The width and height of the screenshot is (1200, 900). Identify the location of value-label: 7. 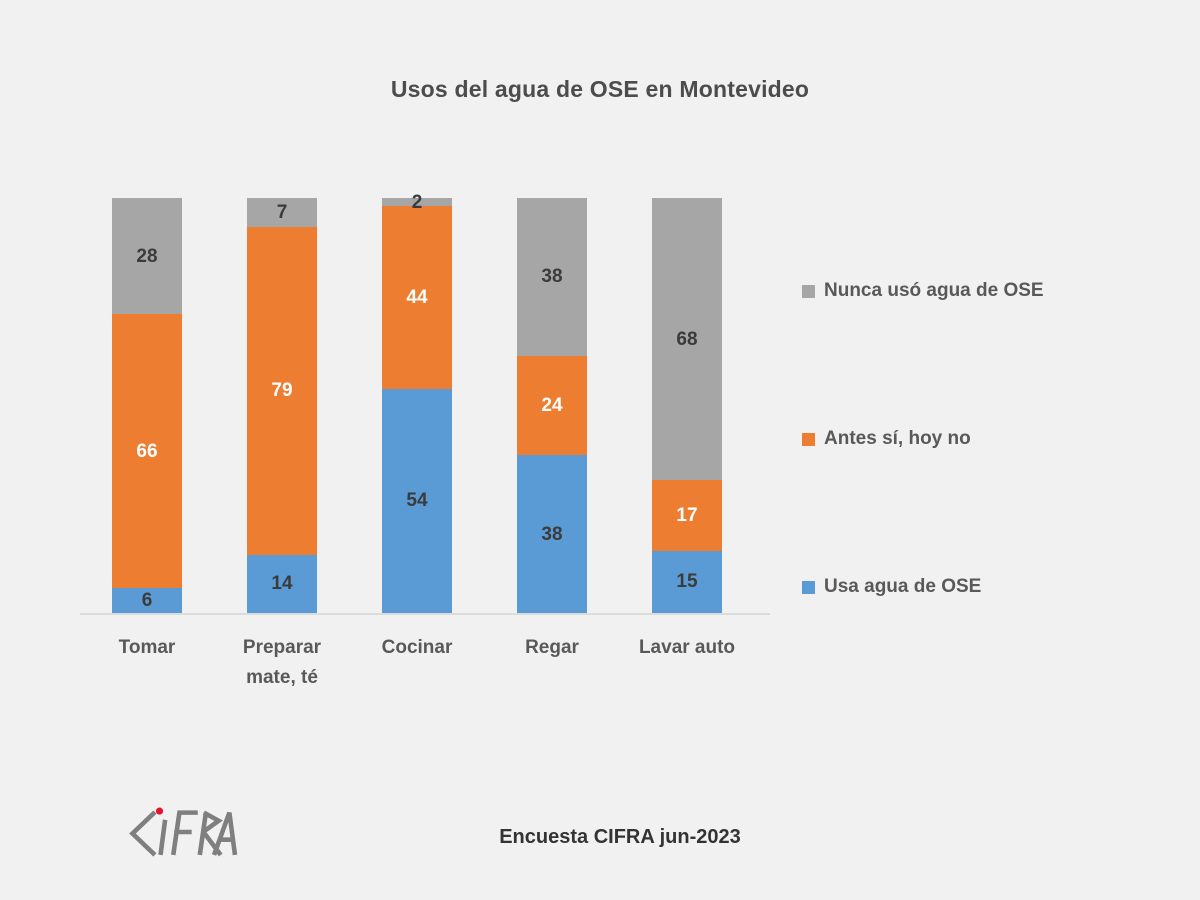
(282, 213).